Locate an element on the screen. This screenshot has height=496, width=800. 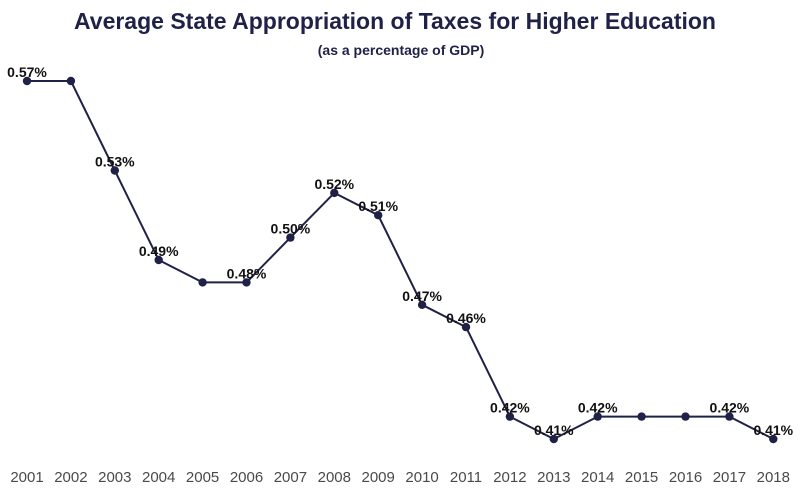
x-tick-label-2011: 2011 is located at coordinates (466, 477).